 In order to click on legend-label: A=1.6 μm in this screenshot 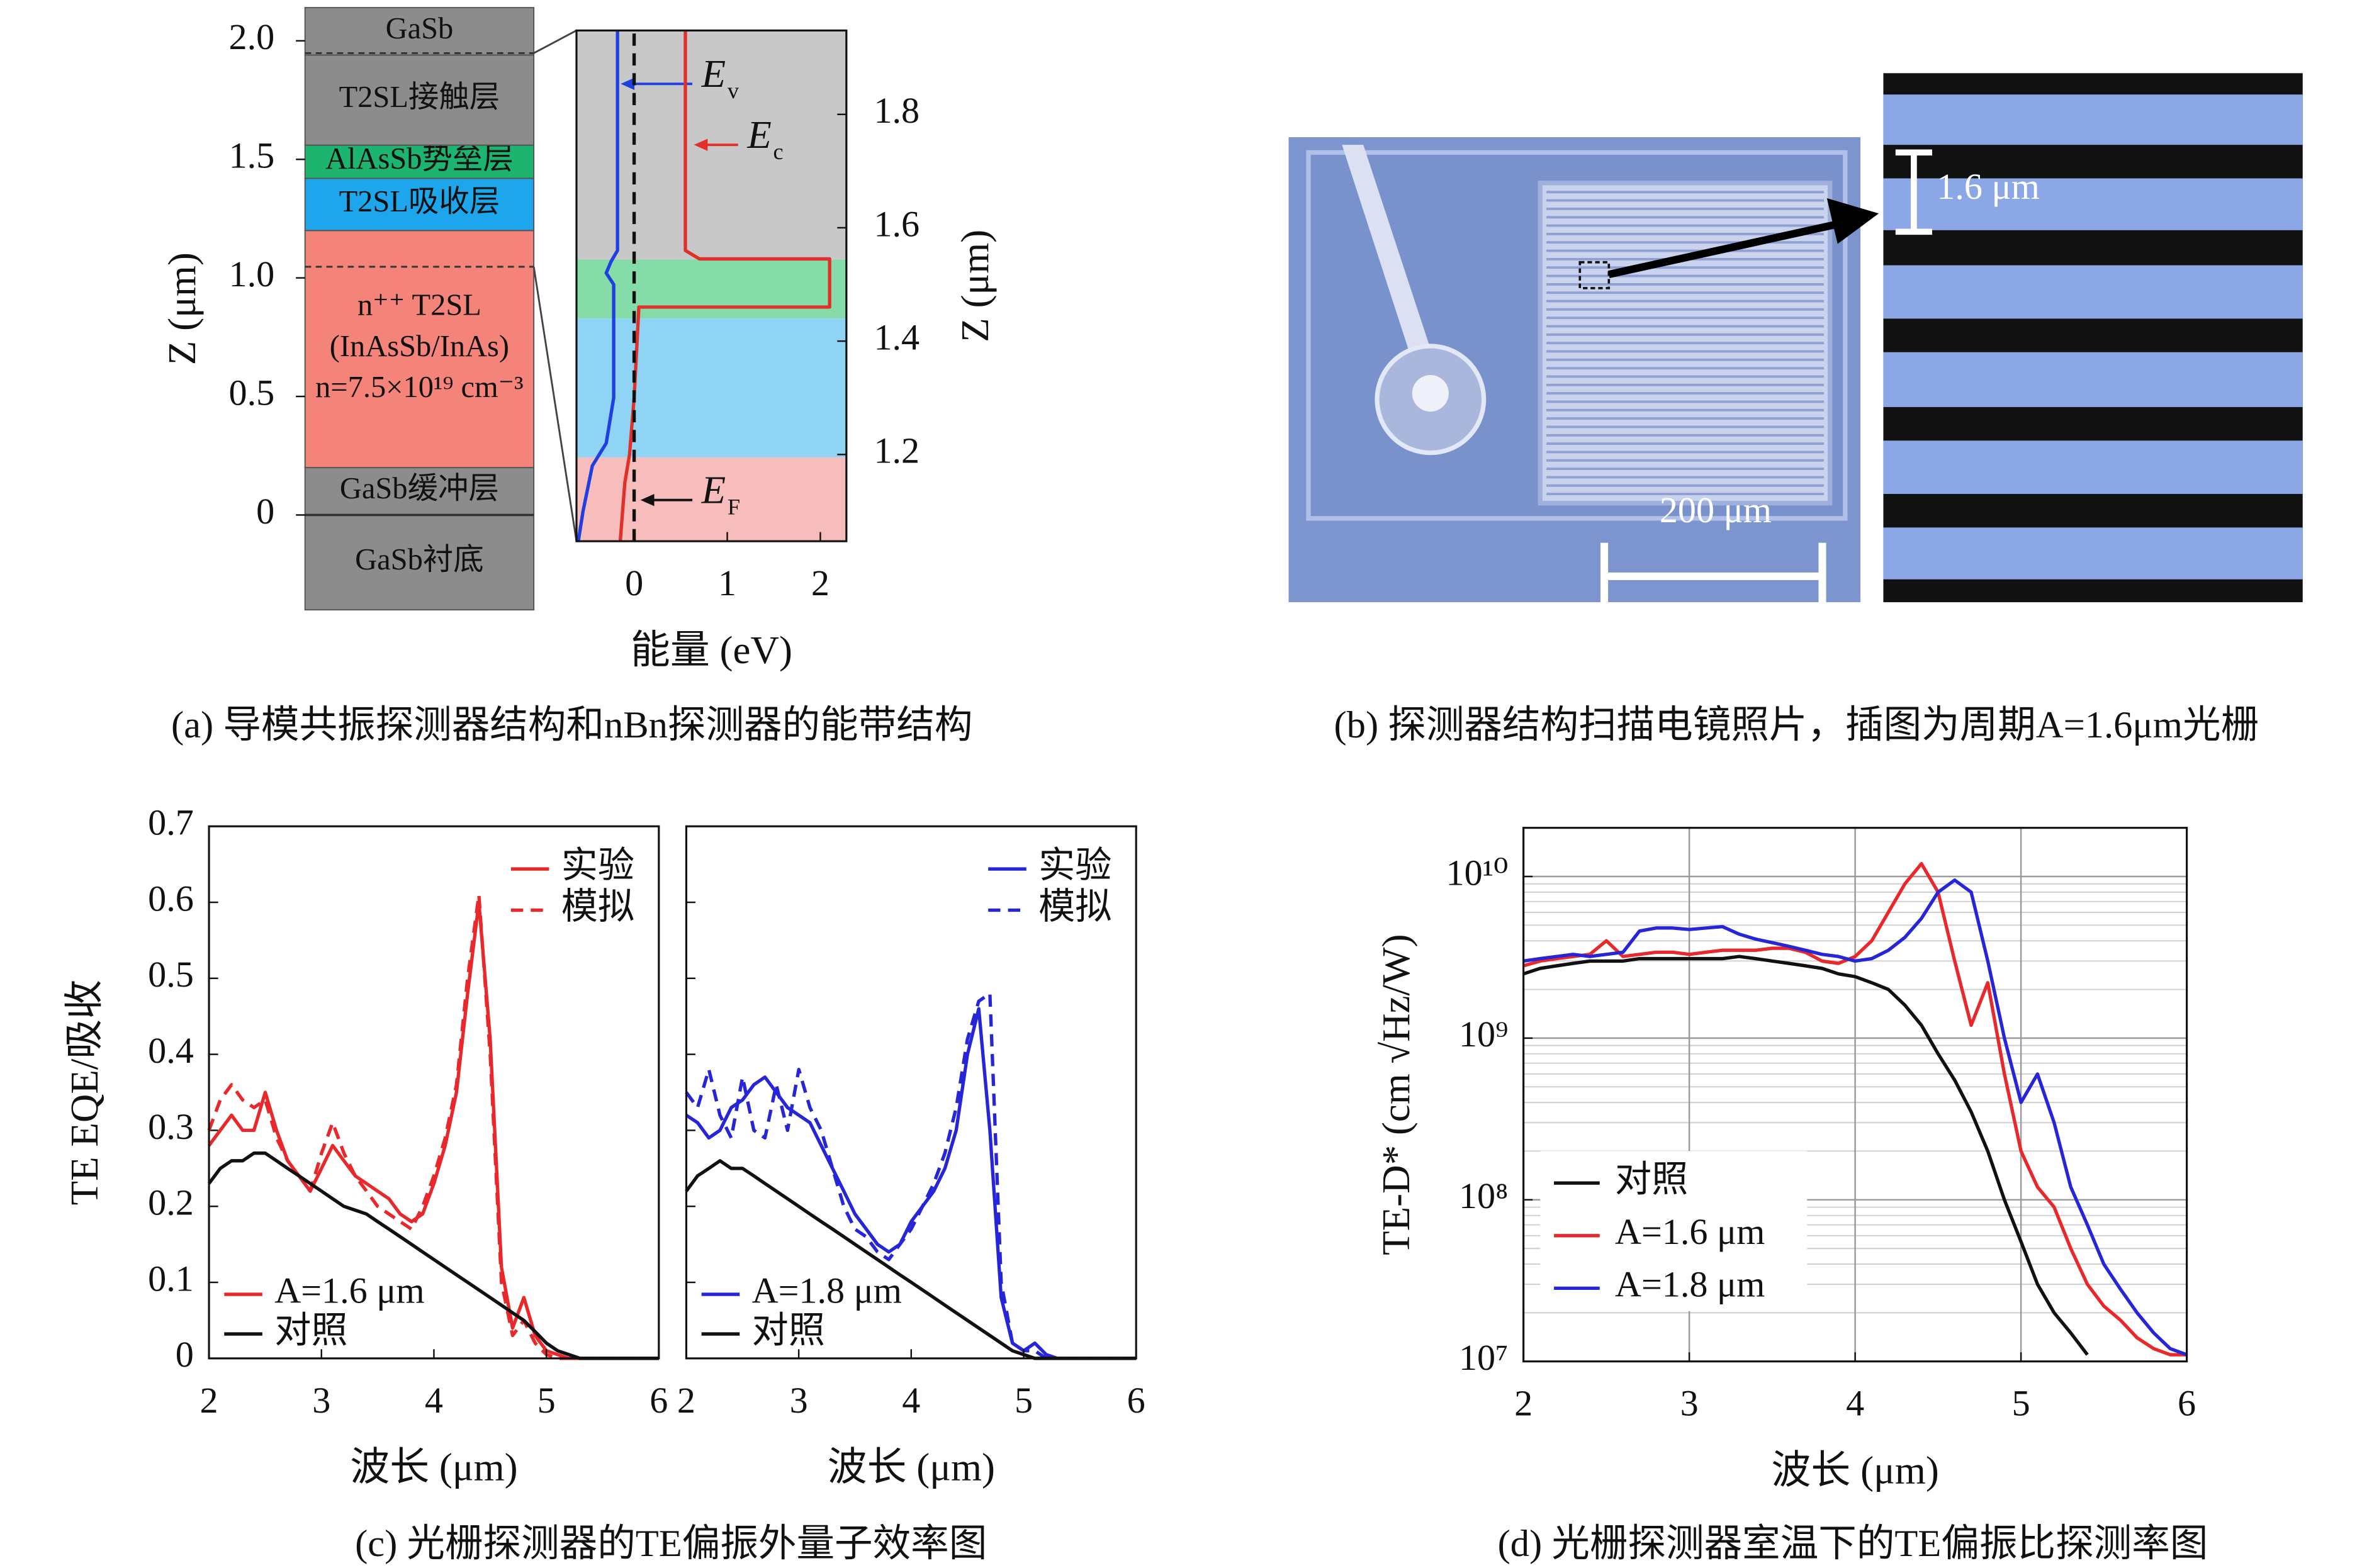, I will do `click(1690, 1231)`.